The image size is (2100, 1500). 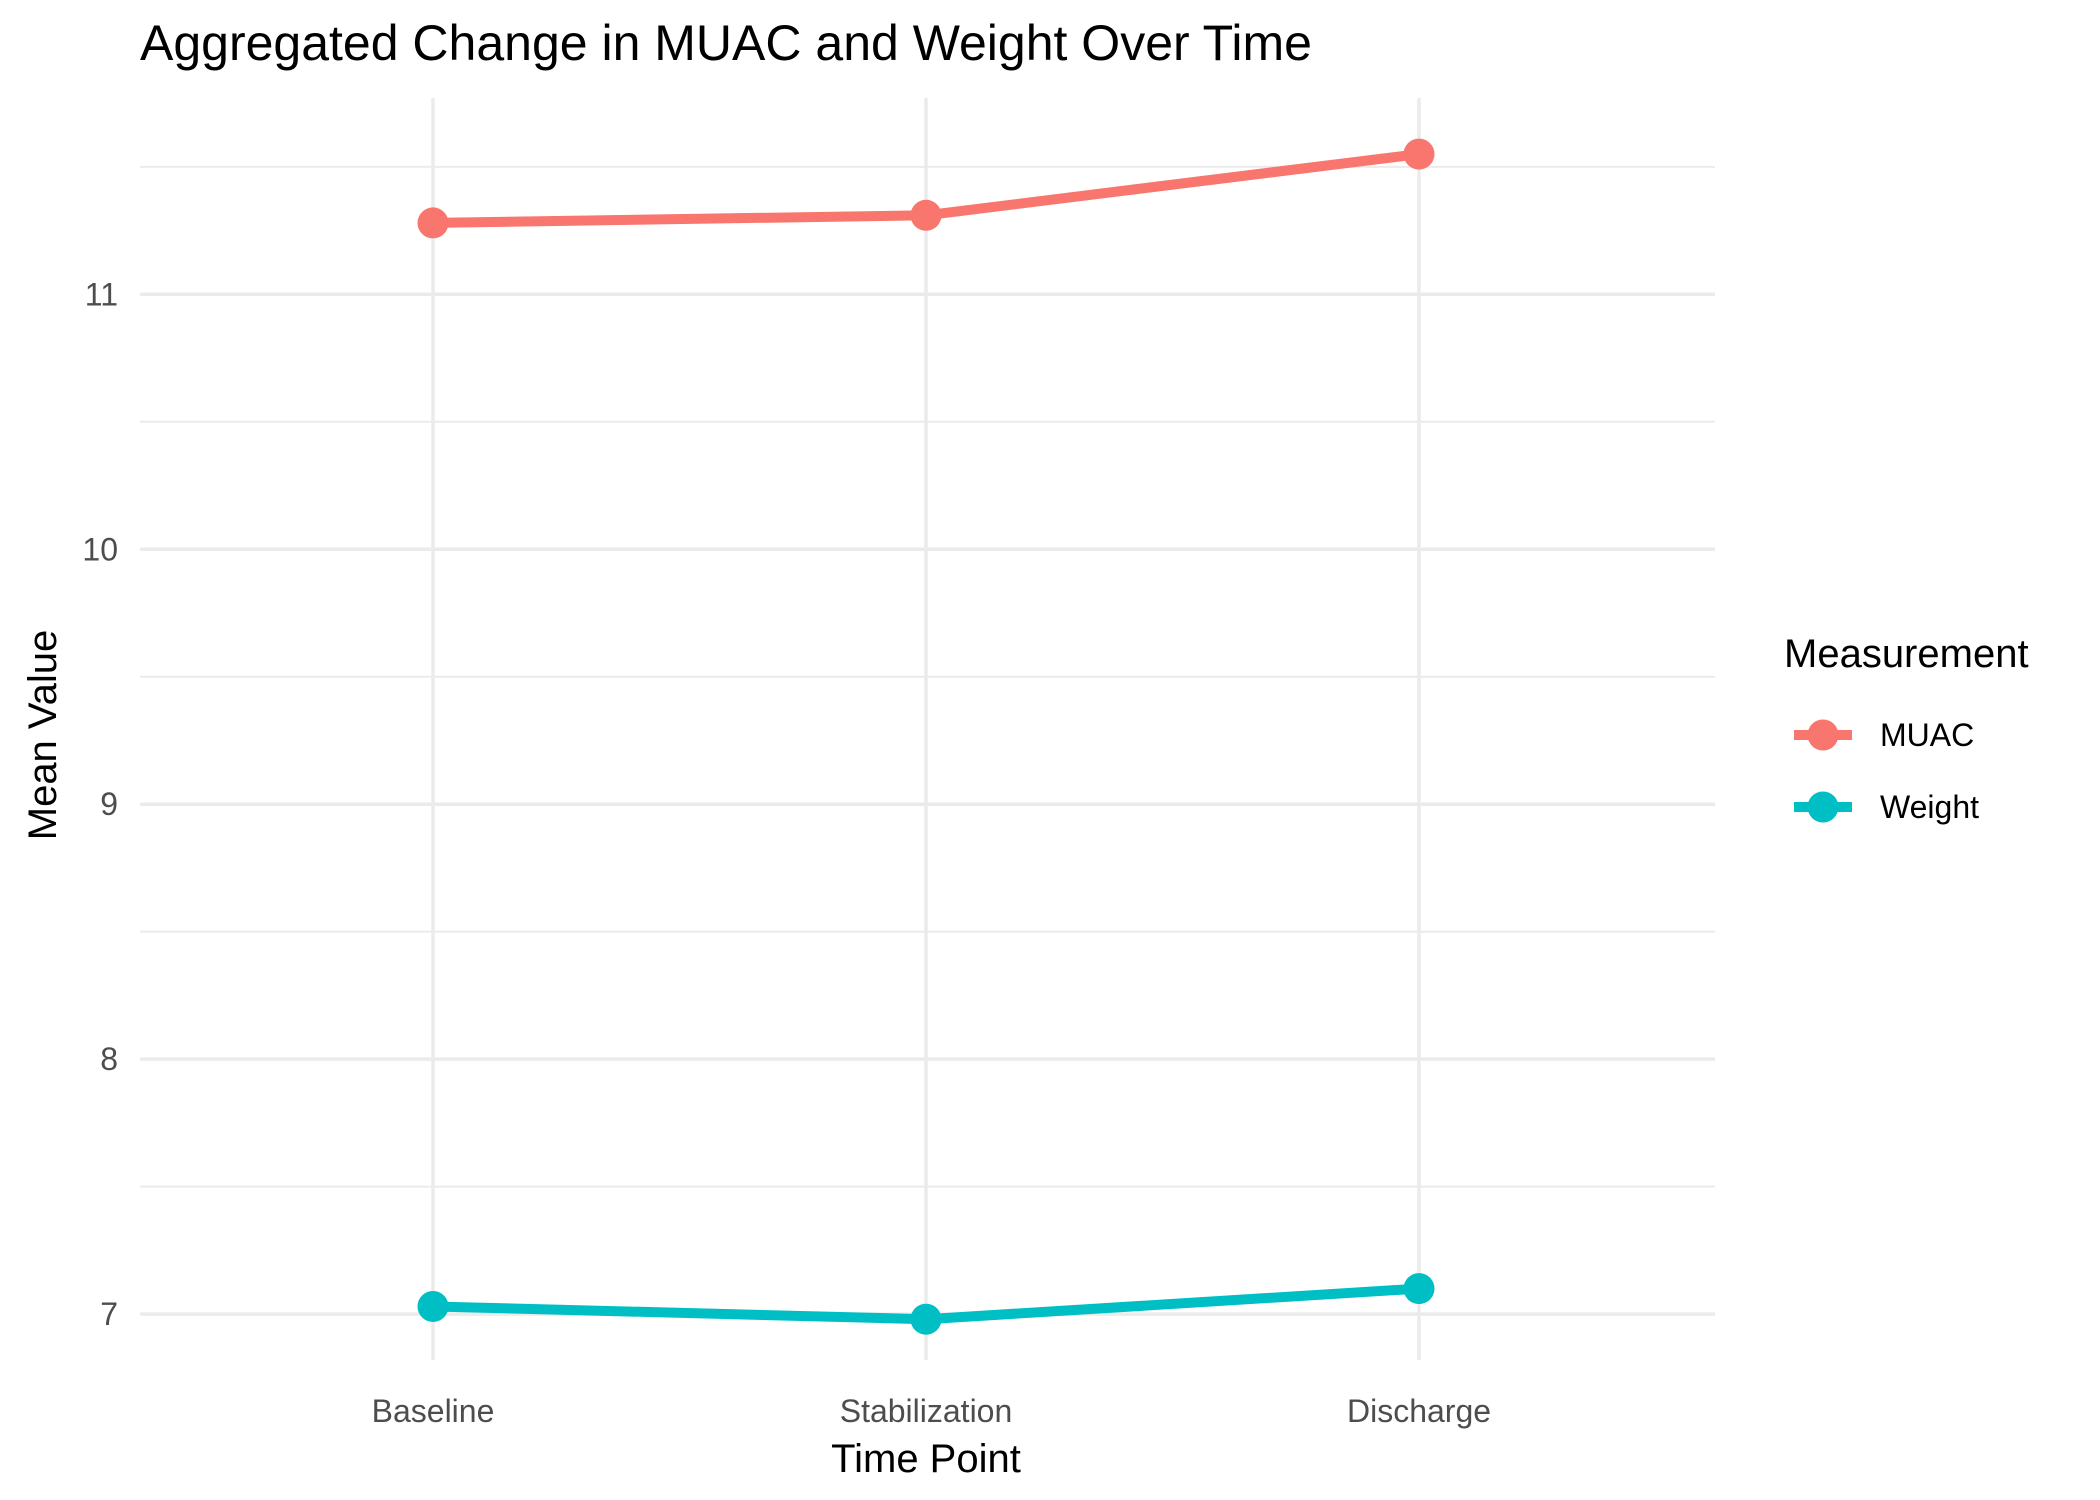 What do you see at coordinates (100, 549) in the screenshot?
I see `y-tick-label: 10` at bounding box center [100, 549].